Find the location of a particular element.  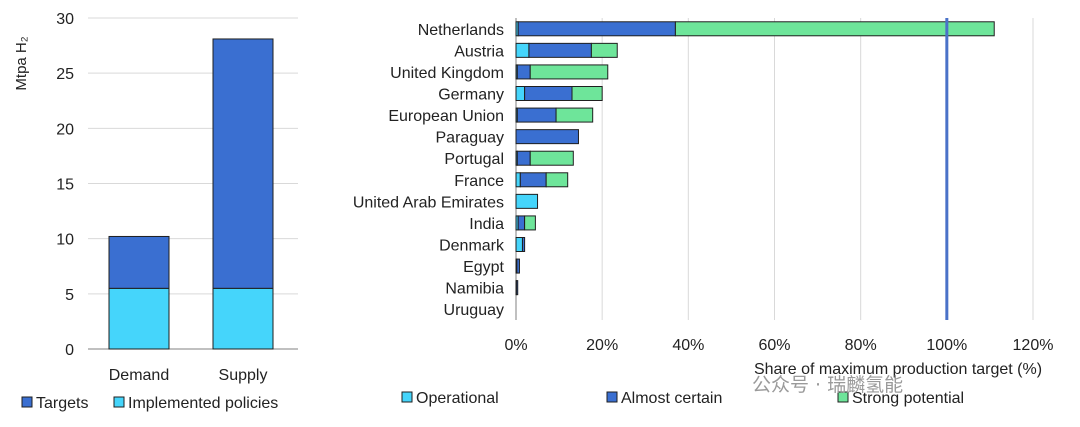

y-tick-label: United Arab Emirates is located at coordinates (428, 202).